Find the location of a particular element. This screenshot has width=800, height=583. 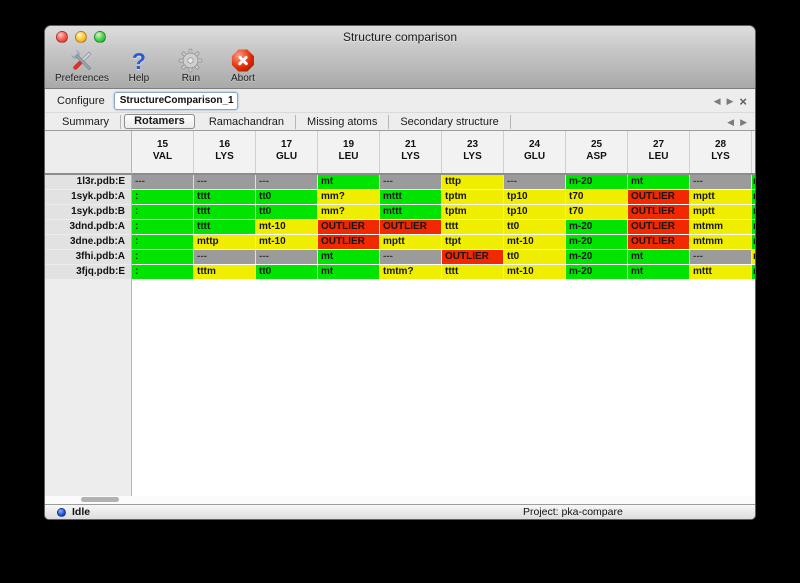

preferences-button: Preferences is located at coordinates (82, 65).